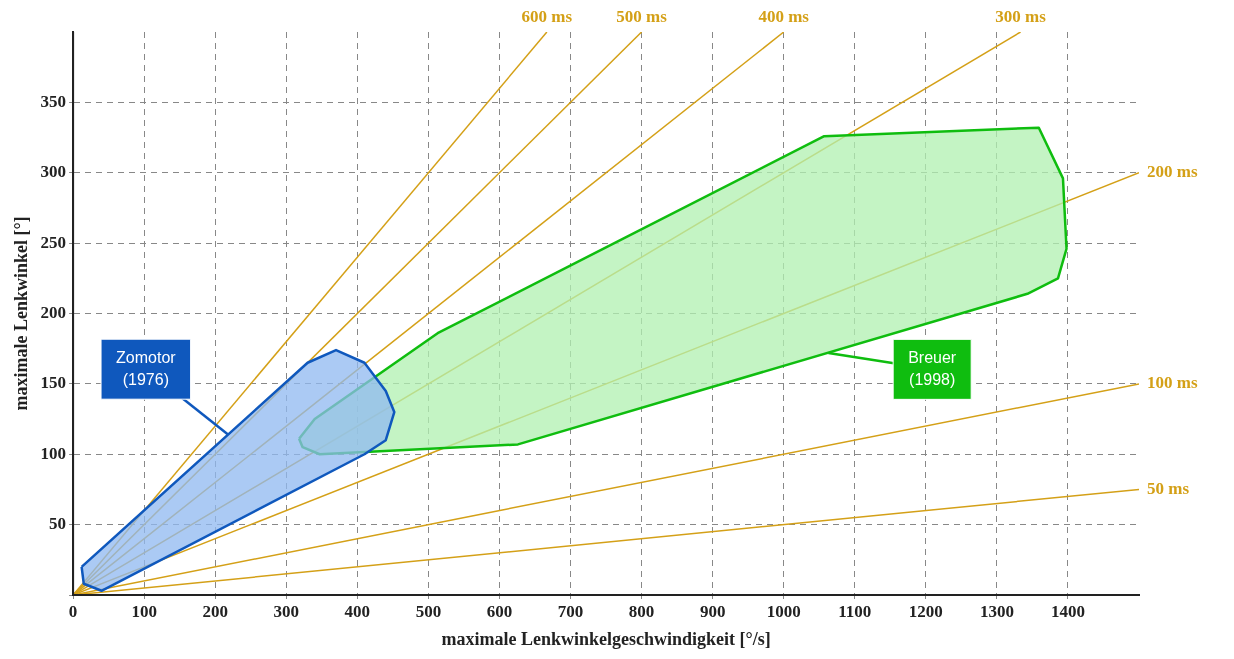  Describe the element at coordinates (53, 242) in the screenshot. I see `y-tick-label: 250` at that location.